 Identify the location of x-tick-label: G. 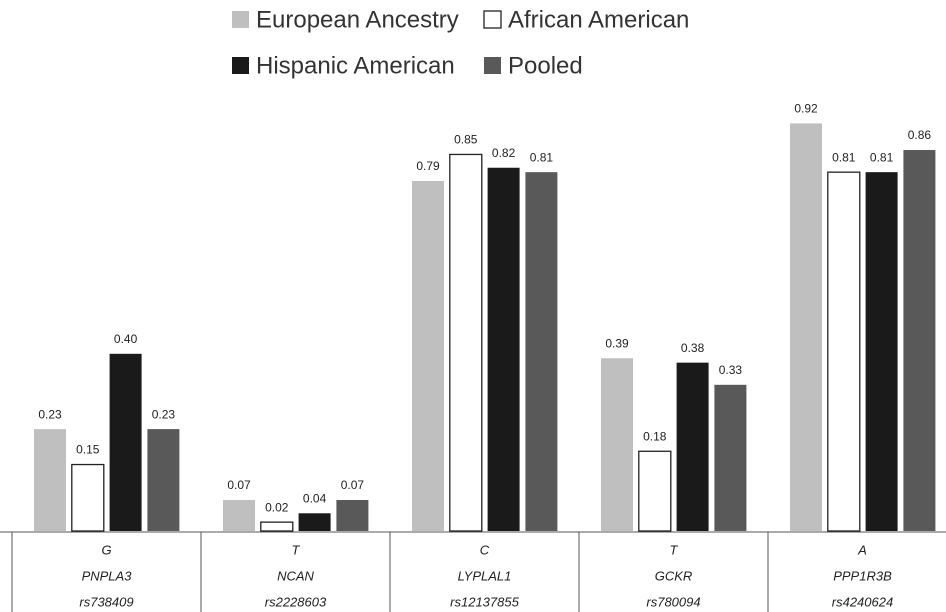
(106, 549).